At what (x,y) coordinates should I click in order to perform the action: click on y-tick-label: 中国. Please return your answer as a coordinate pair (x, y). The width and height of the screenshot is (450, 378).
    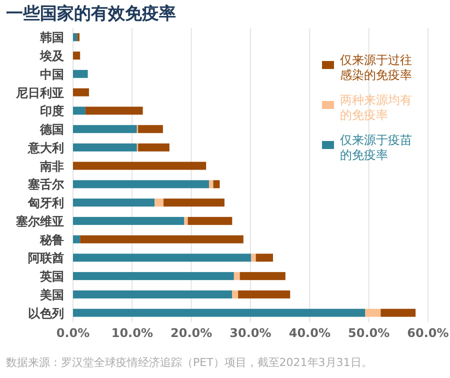
    Looking at the image, I should click on (52, 74).